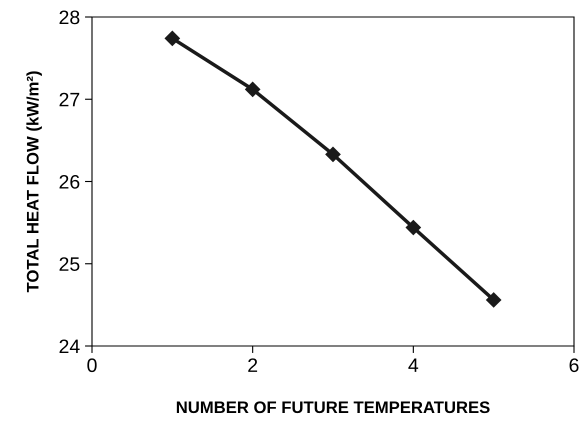 This screenshot has width=579, height=428. Describe the element at coordinates (574, 365) in the screenshot. I see `x-tick-label: 6` at that location.